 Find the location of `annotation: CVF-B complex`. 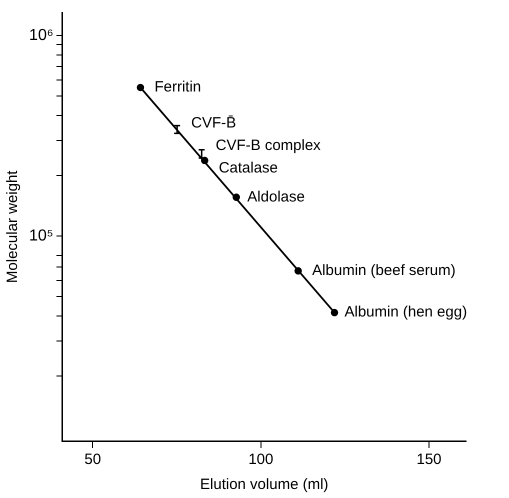

annotation: CVF-B complex is located at coordinates (269, 145).